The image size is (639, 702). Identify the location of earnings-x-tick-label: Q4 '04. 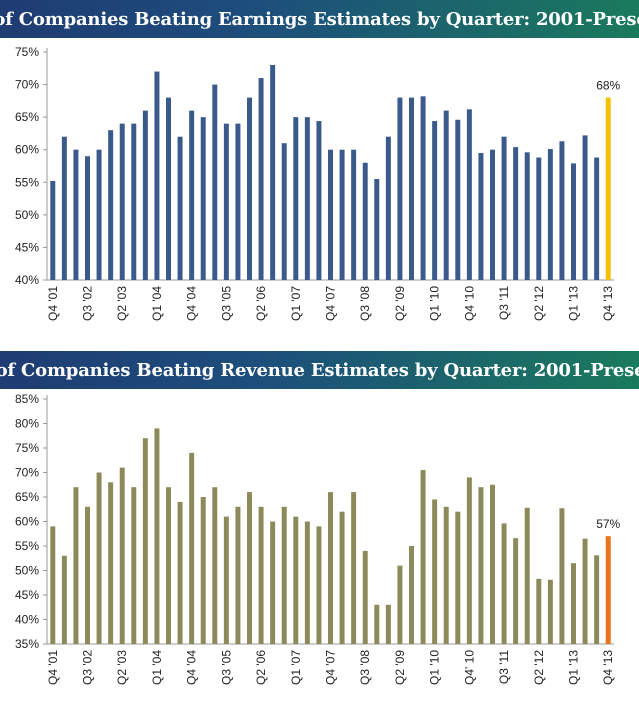
(192, 303).